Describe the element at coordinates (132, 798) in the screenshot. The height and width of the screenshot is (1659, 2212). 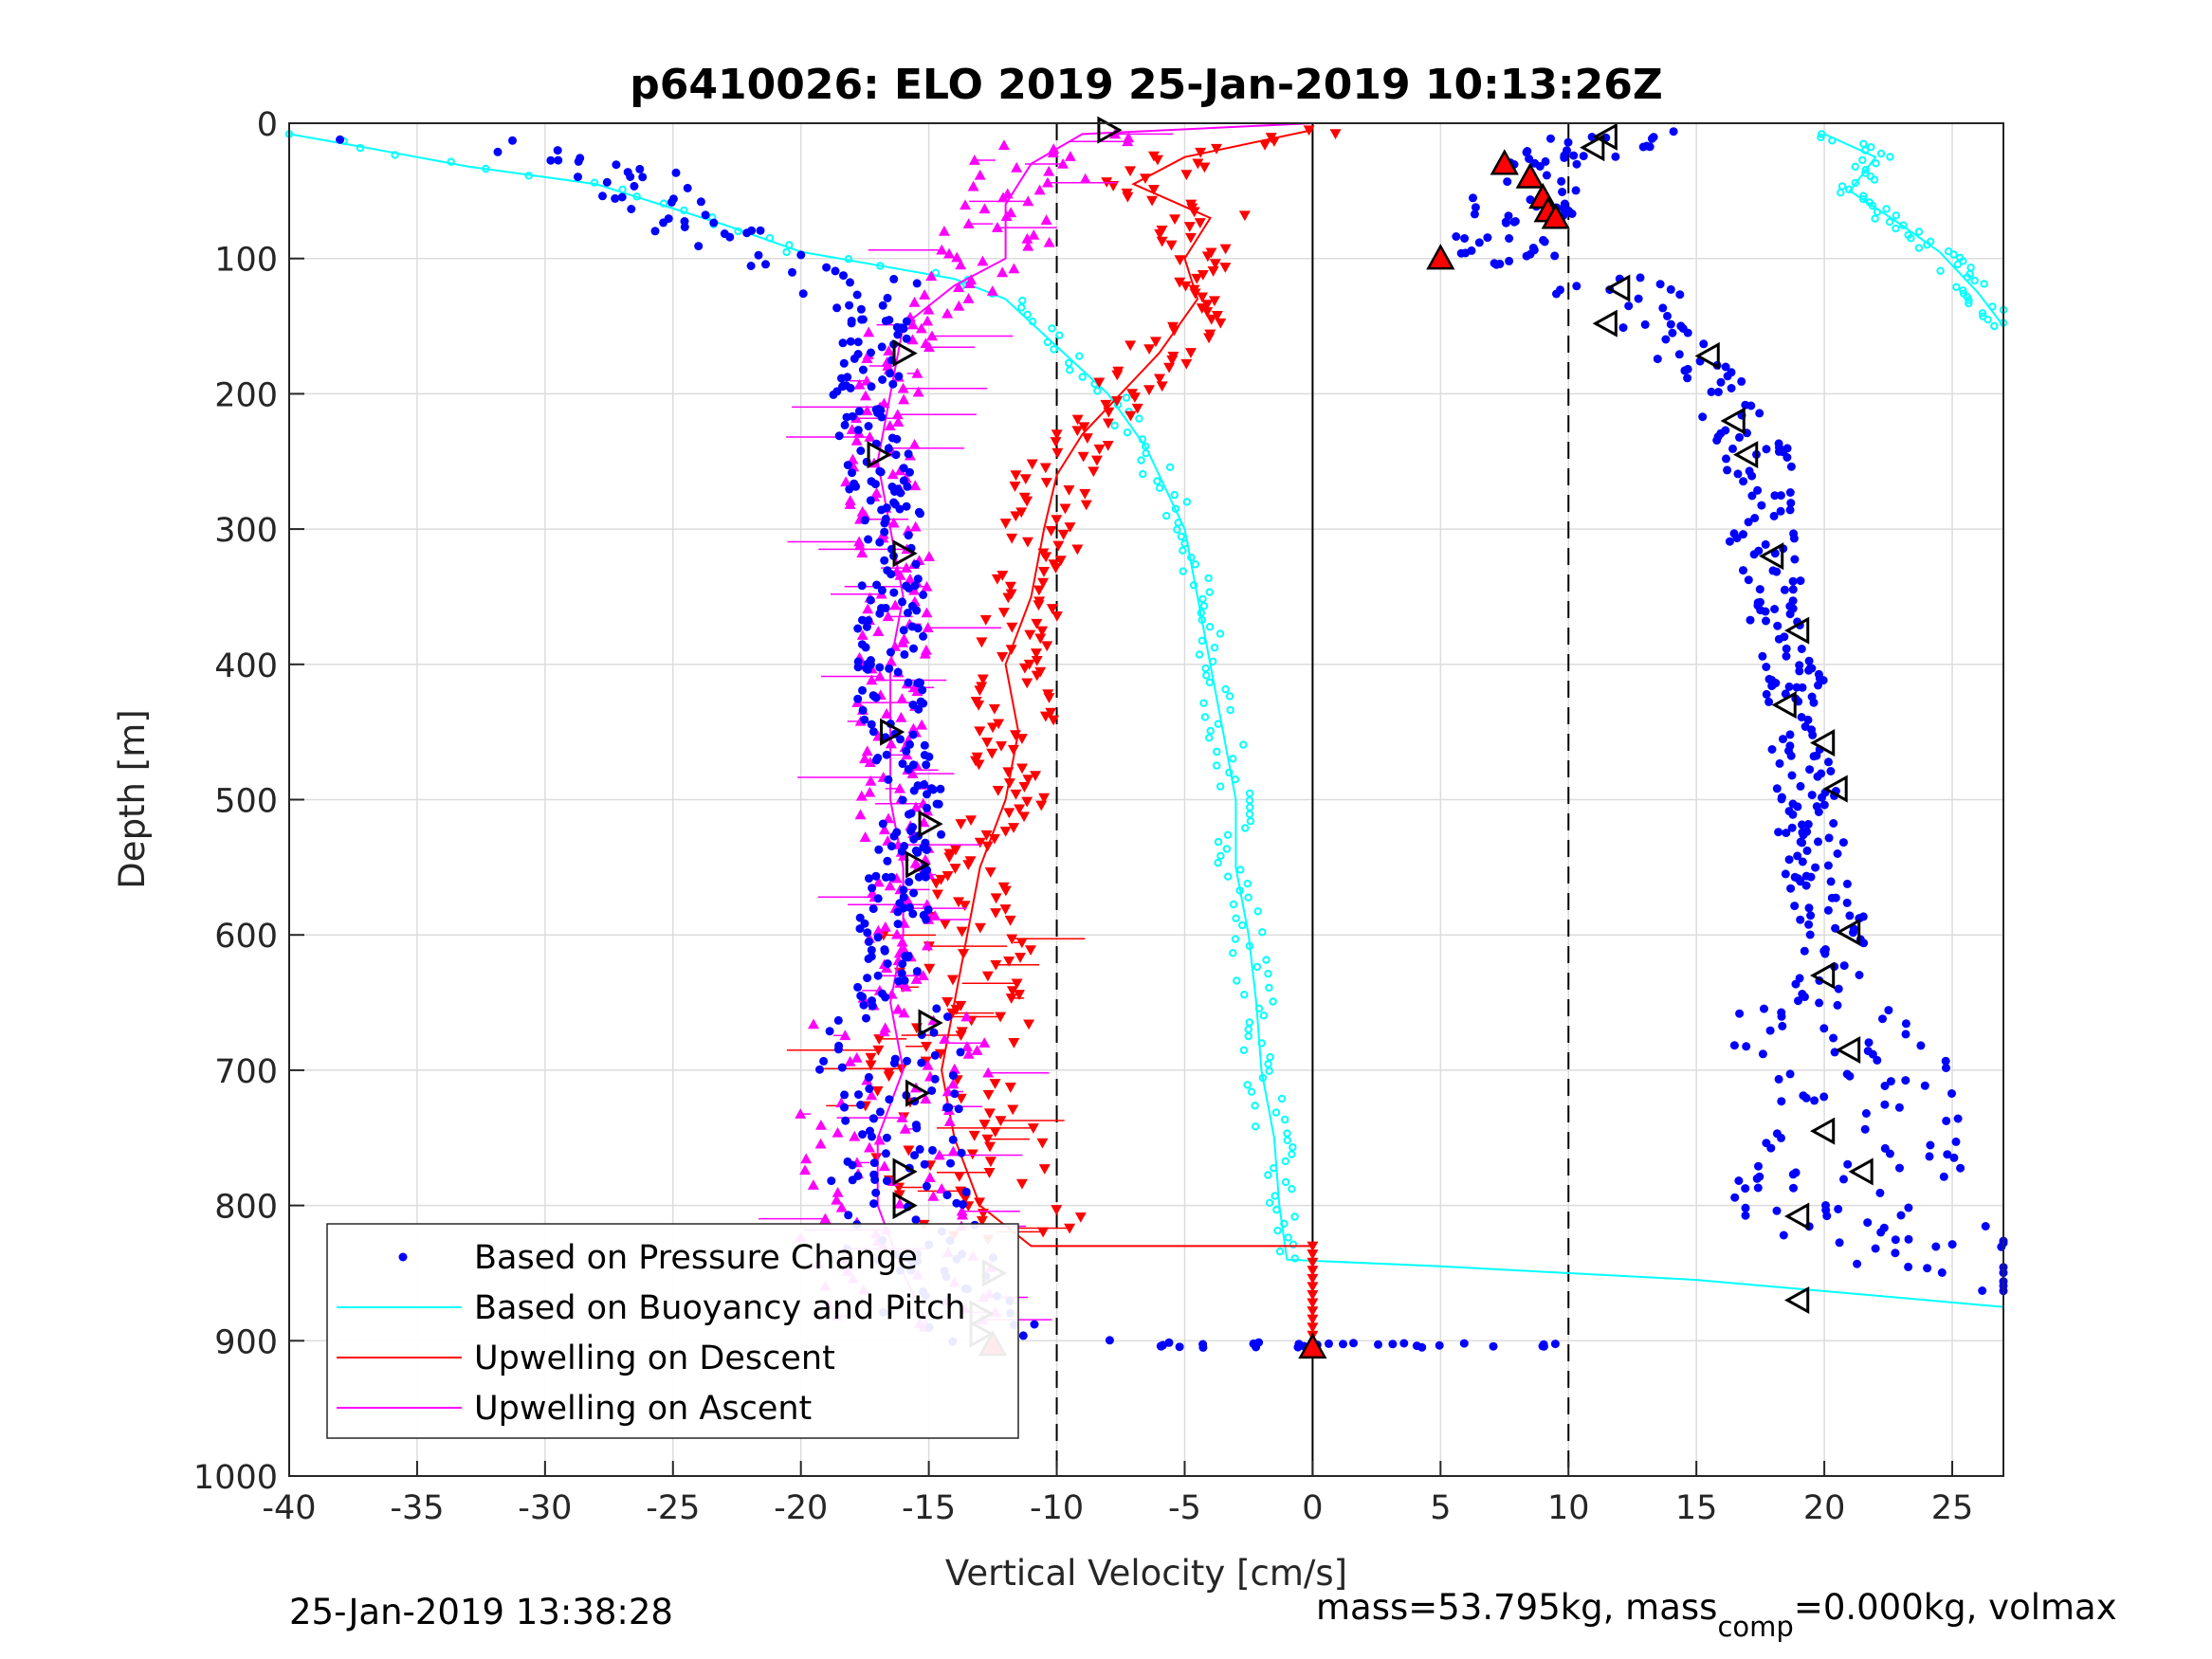
I see `y-axis-label: Depth [m]` at that location.